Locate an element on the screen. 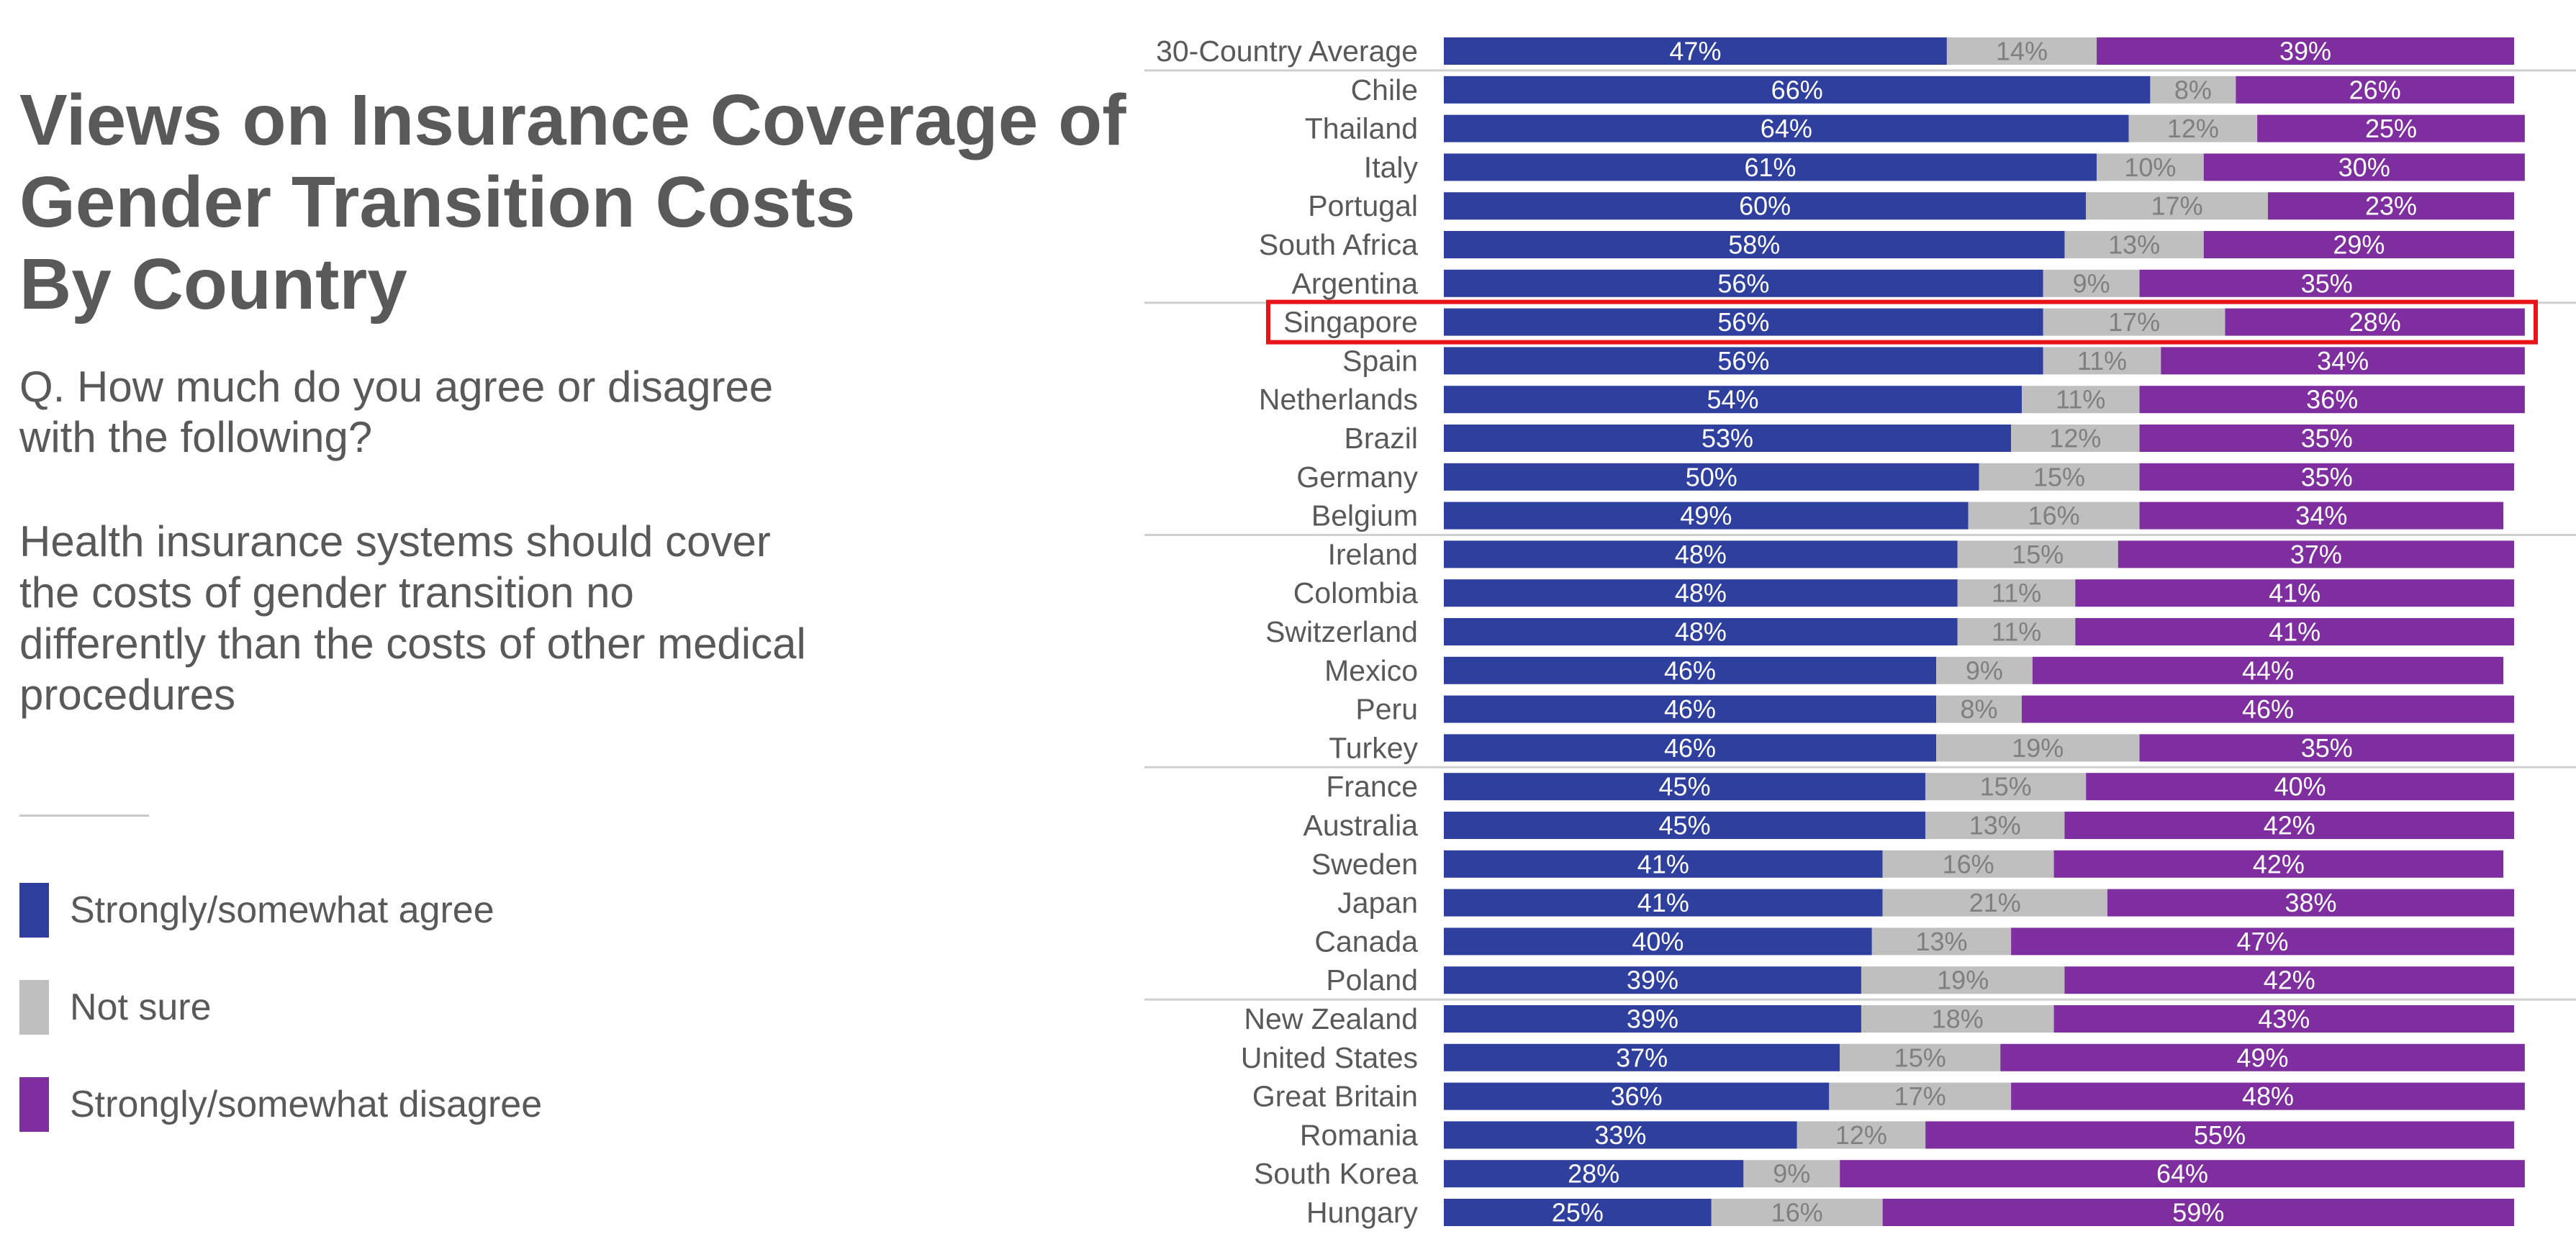 The height and width of the screenshot is (1252, 2576). legend-item-agree: Strongly/somewhat agree is located at coordinates (343, 911).